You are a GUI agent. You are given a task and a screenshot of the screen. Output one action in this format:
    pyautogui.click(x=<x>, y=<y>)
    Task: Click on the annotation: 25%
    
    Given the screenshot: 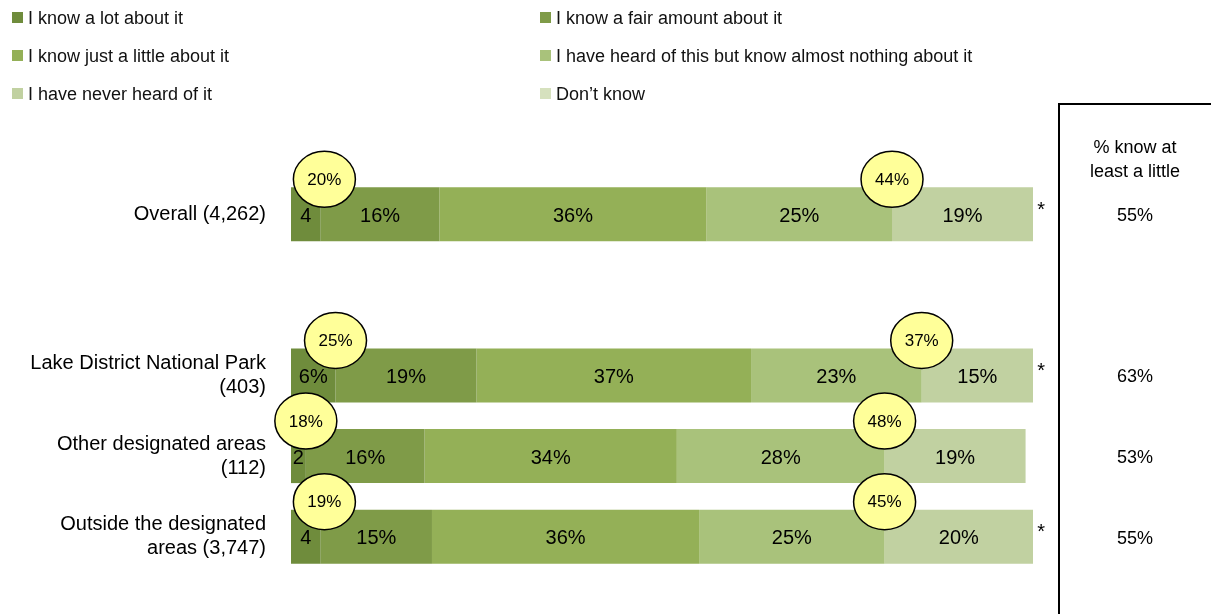 What is the action you would take?
    pyautogui.click(x=335, y=341)
    